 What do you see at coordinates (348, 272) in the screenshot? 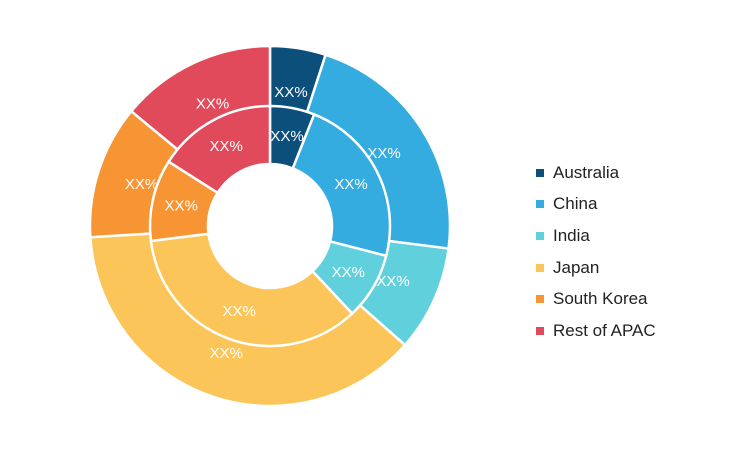
I see `inner-label-india: XX%` at bounding box center [348, 272].